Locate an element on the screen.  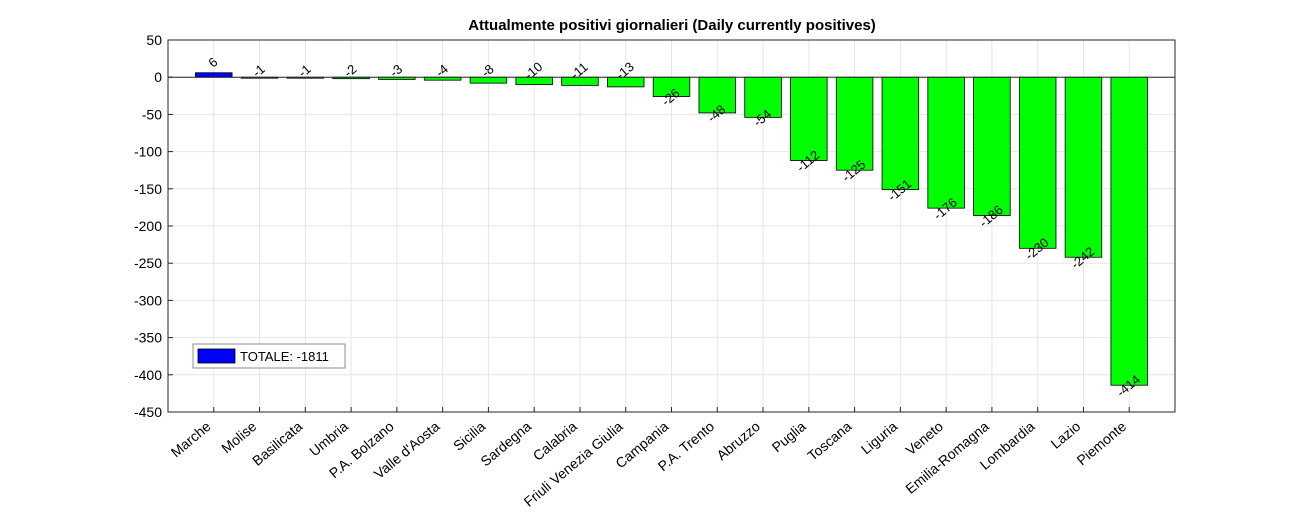
x-tick-label: Toscana is located at coordinates (829, 441).